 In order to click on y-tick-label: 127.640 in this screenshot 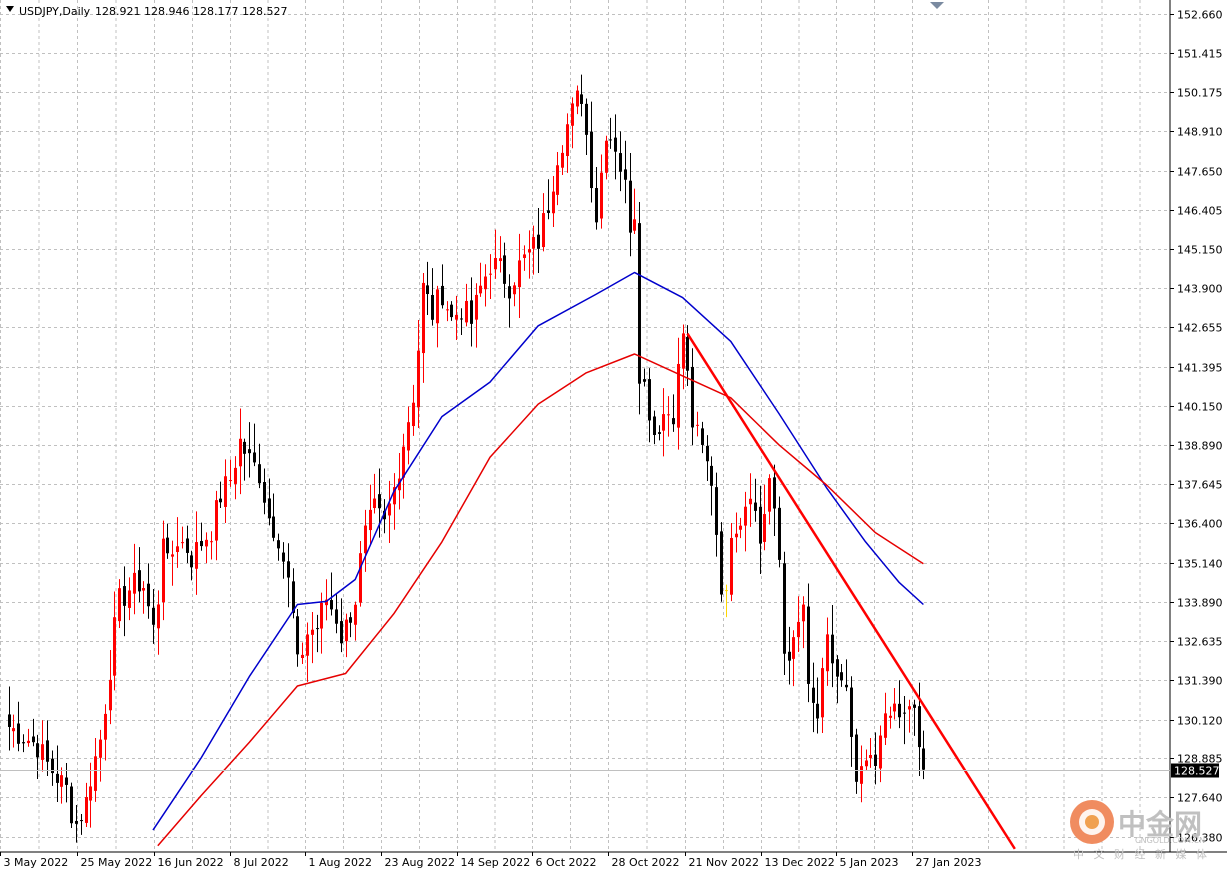, I will do `click(1200, 798)`.